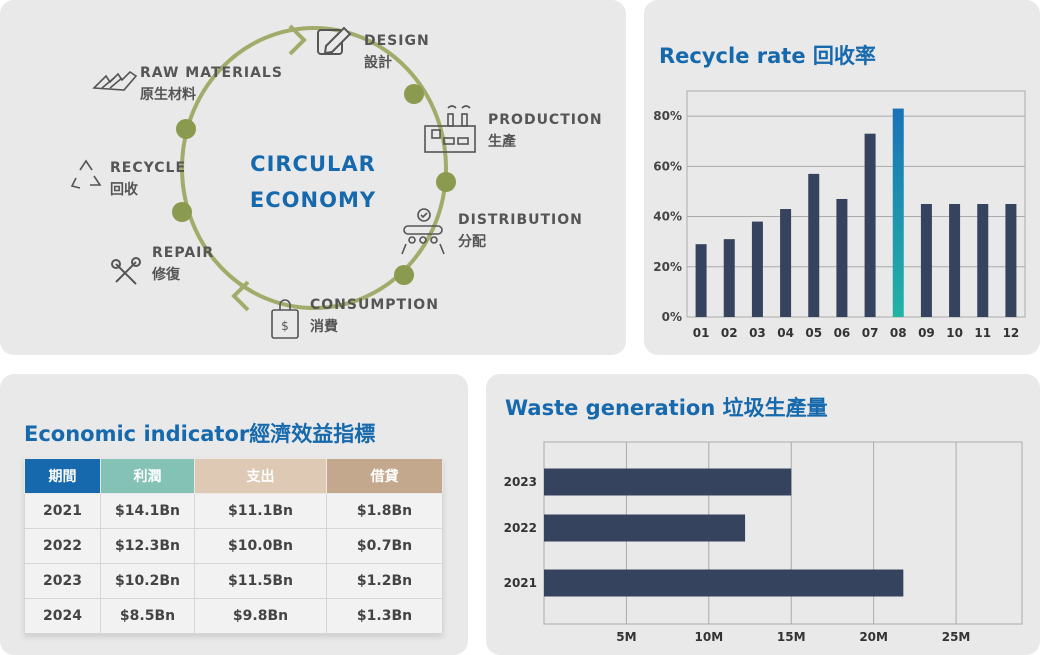 Image resolution: width=1040 pixels, height=655 pixels. Describe the element at coordinates (729, 333) in the screenshot. I see `x-tick-label: 02` at that location.